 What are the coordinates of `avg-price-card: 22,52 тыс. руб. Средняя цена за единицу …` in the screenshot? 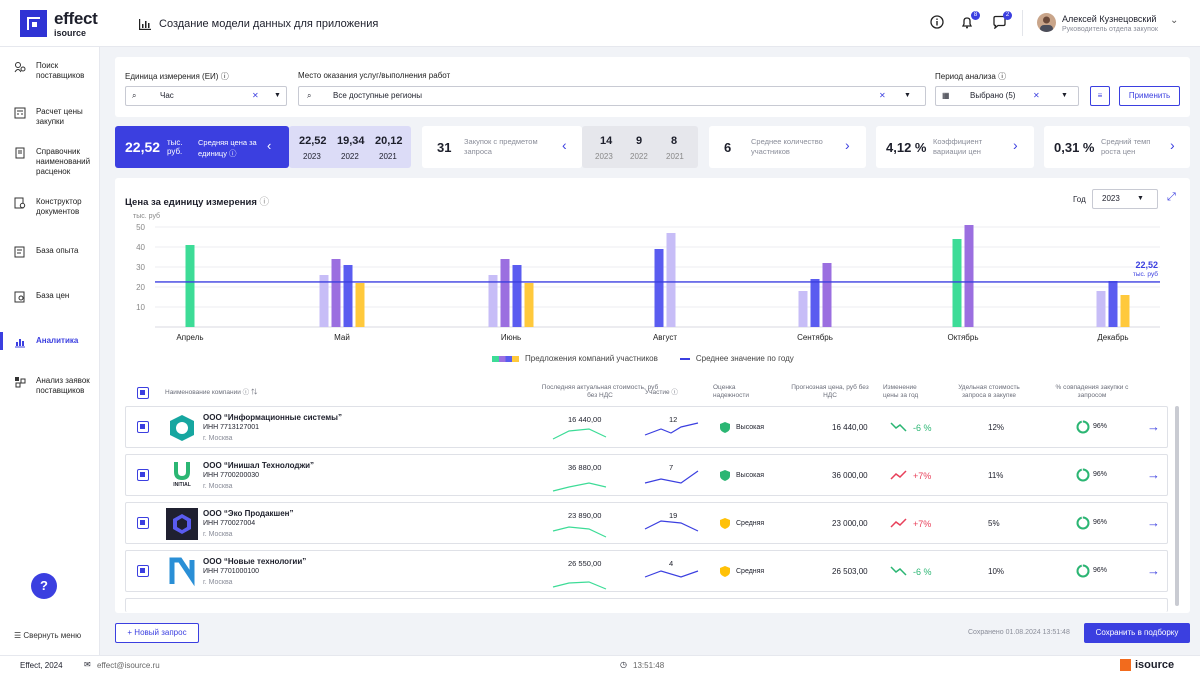 It's located at (202, 147).